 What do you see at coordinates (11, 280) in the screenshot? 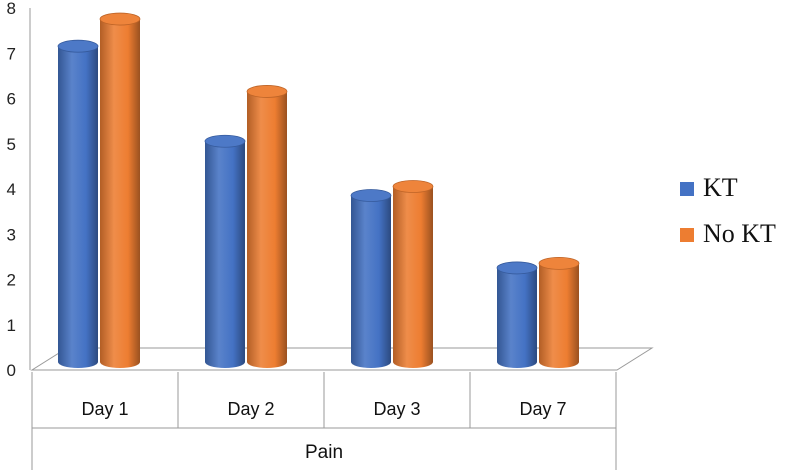
I see `y-tick-label: 2` at bounding box center [11, 280].